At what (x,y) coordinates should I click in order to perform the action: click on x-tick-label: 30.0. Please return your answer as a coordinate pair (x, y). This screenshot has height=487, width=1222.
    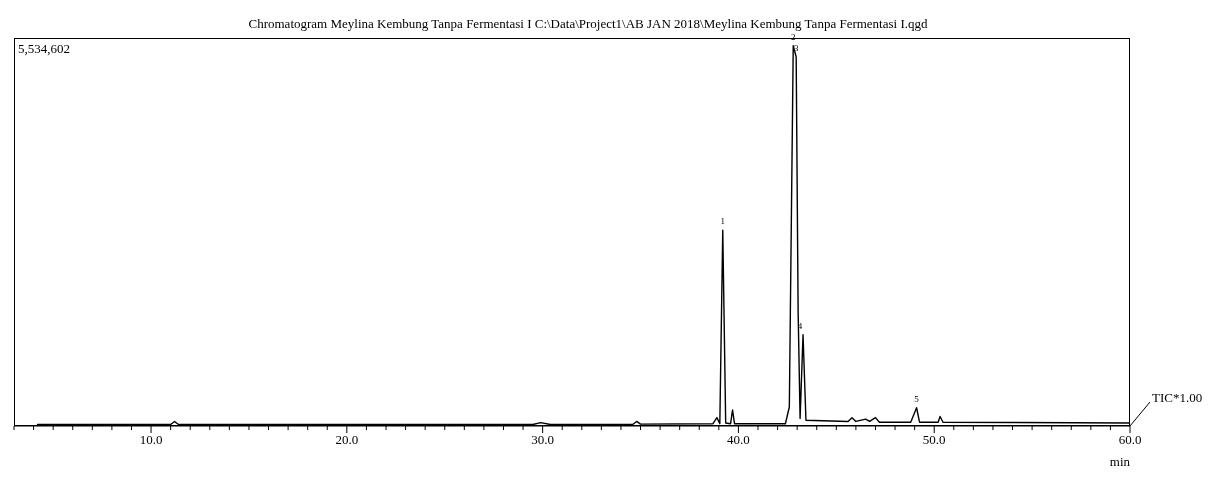
    Looking at the image, I should click on (543, 439).